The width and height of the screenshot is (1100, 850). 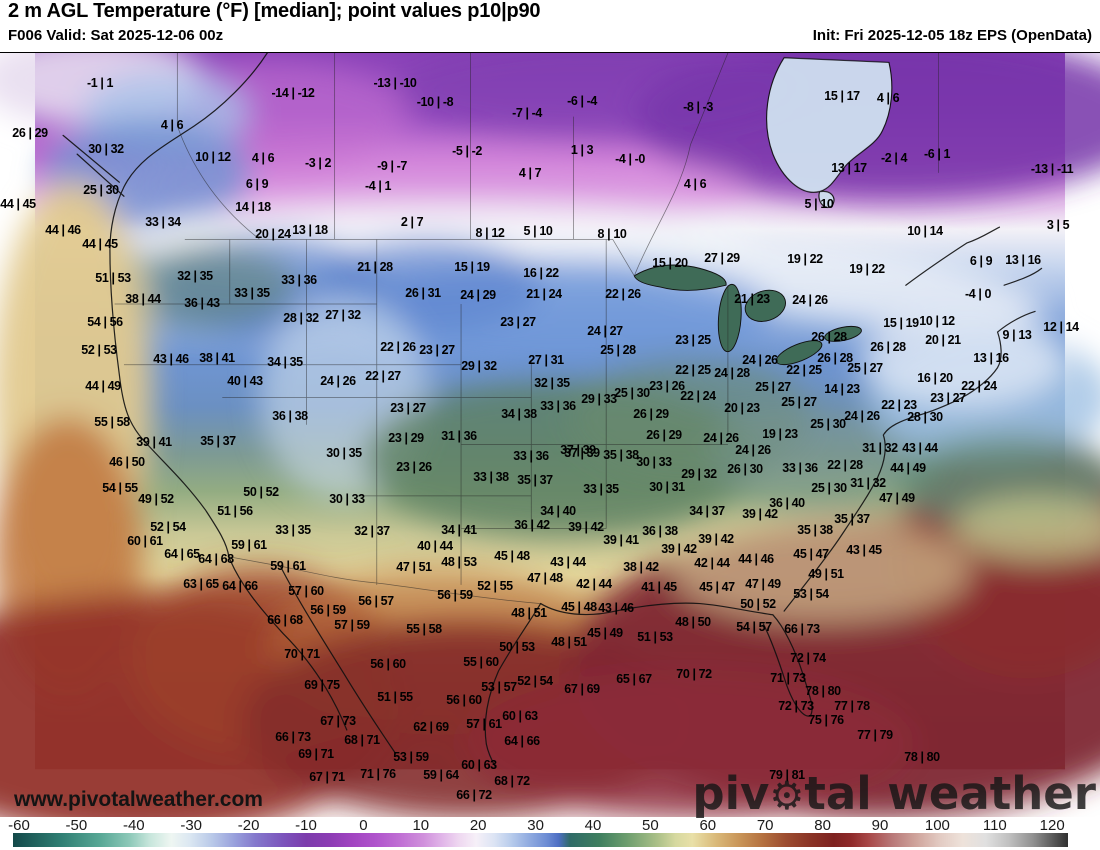 I want to click on point-value: 30 | 35, so click(x=344, y=453).